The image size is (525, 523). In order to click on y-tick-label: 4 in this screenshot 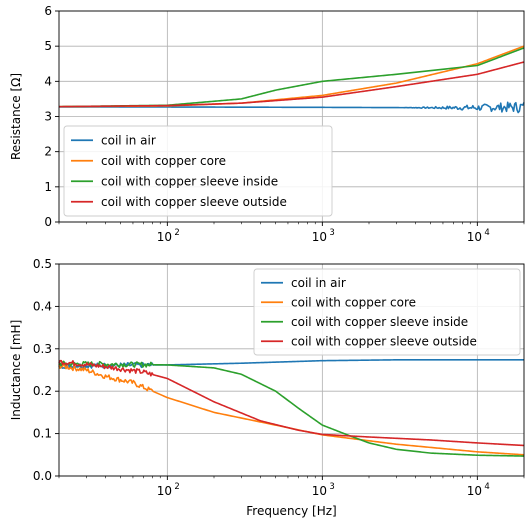, I will do `click(48, 81)`.